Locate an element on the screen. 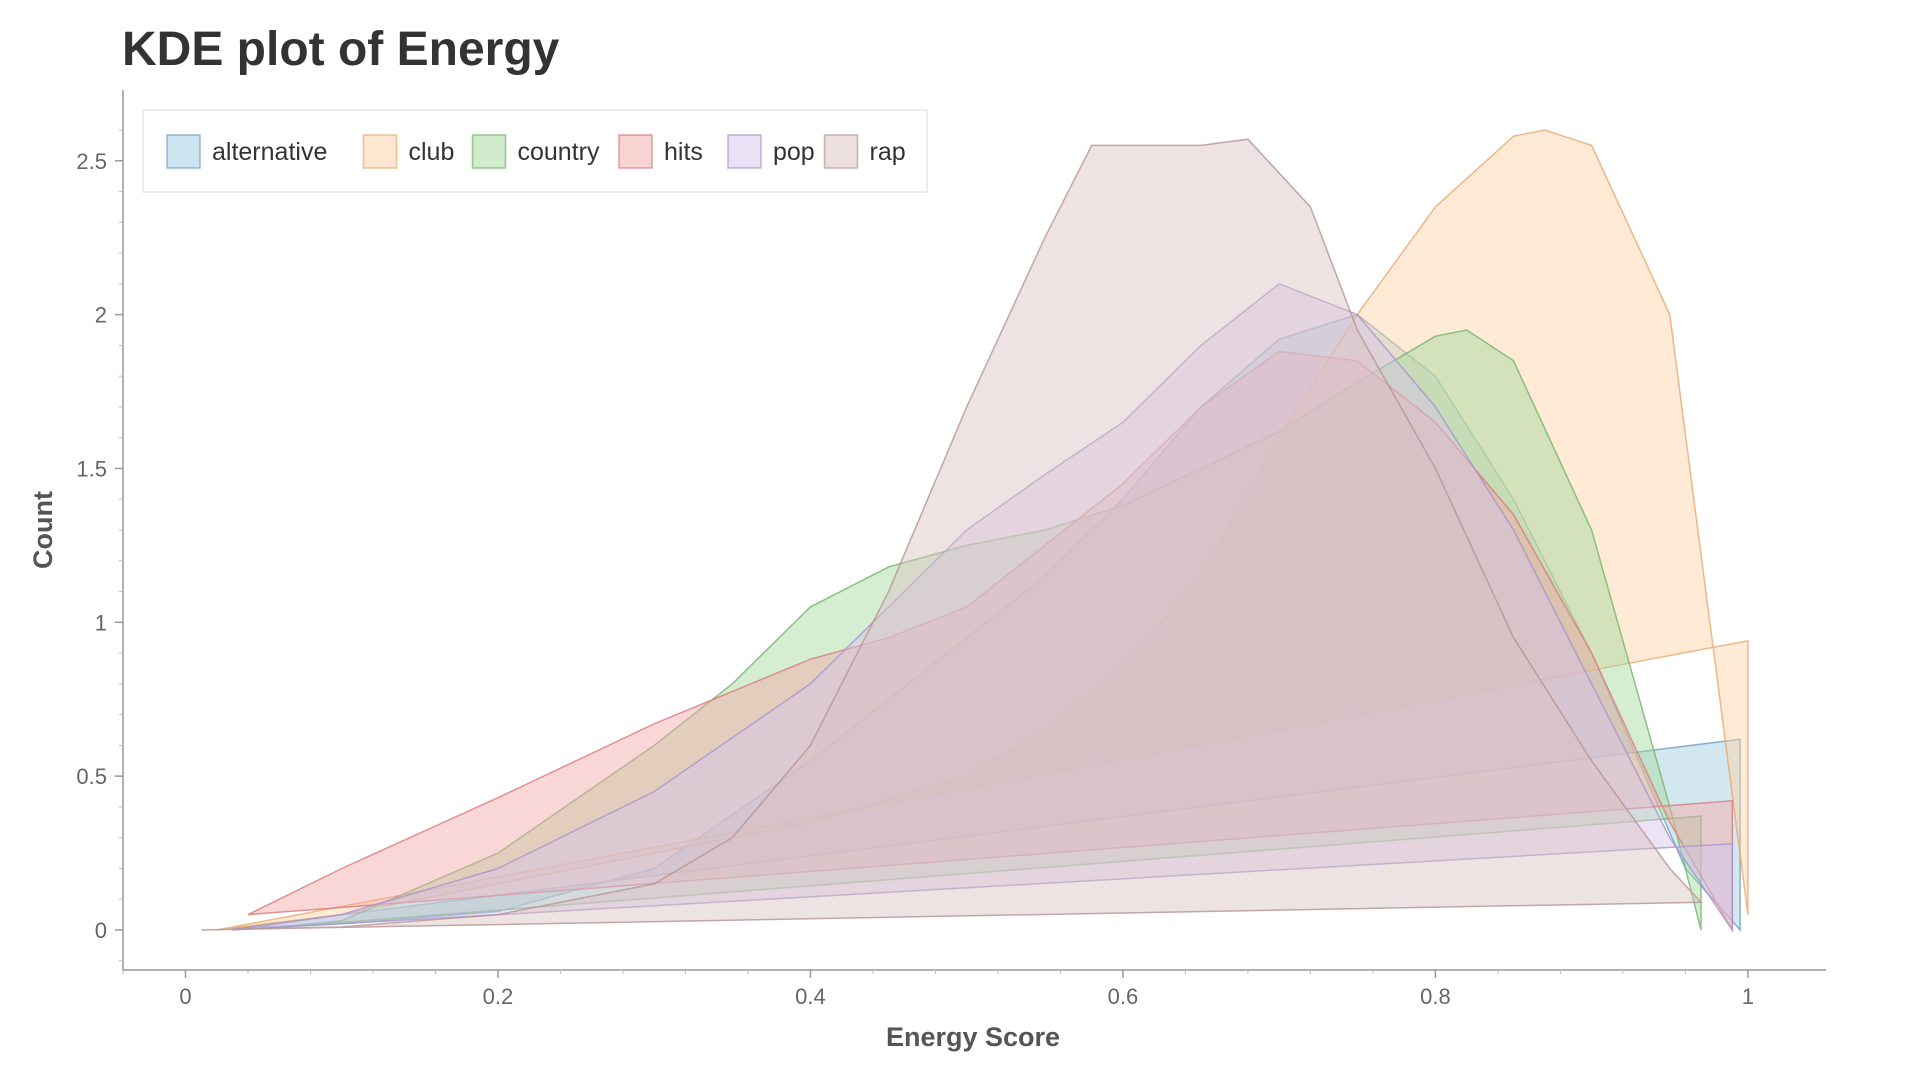 This screenshot has height=1080, width=1920. legend-box is located at coordinates (535, 151).